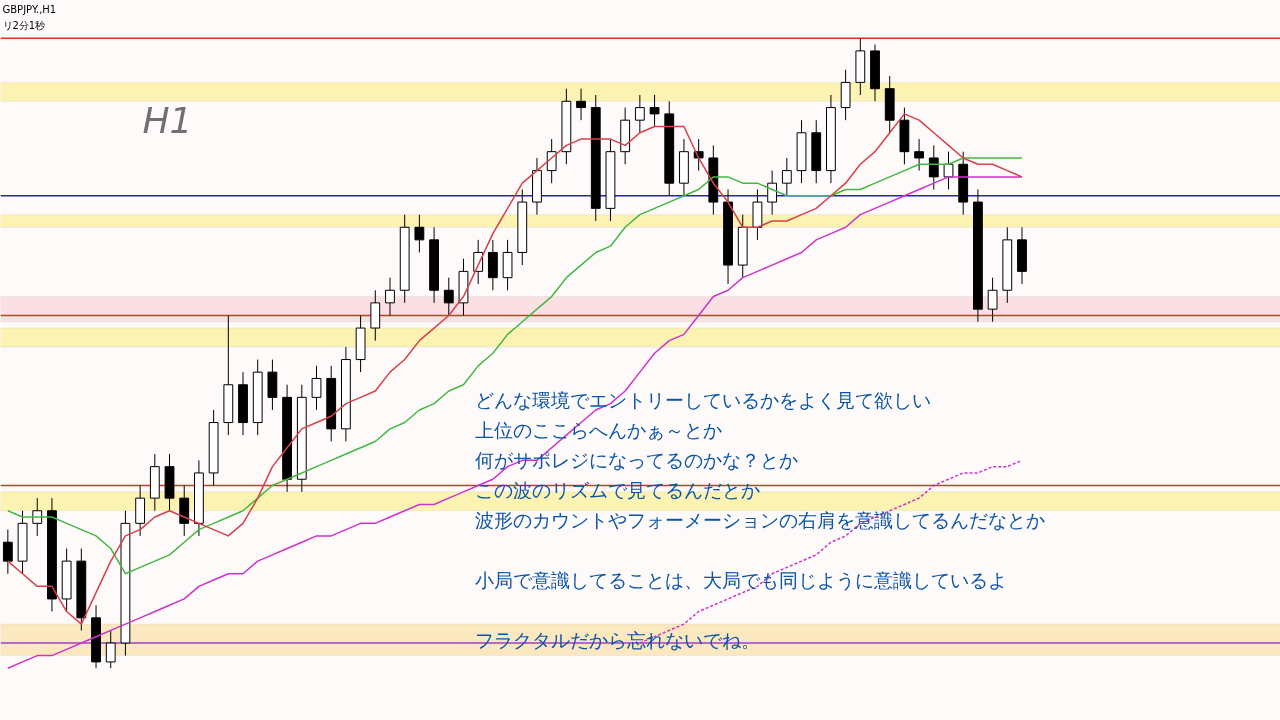 This screenshot has width=1280, height=720. Describe the element at coordinates (598, 429) in the screenshot. I see `annotation: 上位のここらへんかぁ～とか` at that location.